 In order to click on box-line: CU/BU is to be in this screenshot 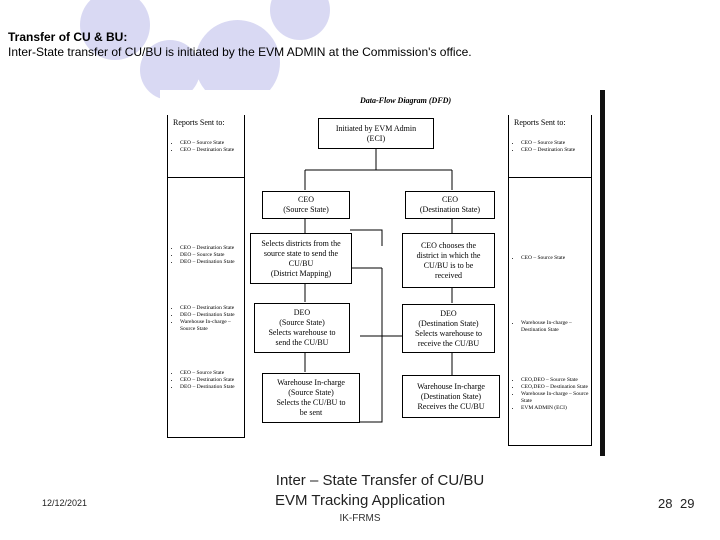, I will do `click(448, 265)`.